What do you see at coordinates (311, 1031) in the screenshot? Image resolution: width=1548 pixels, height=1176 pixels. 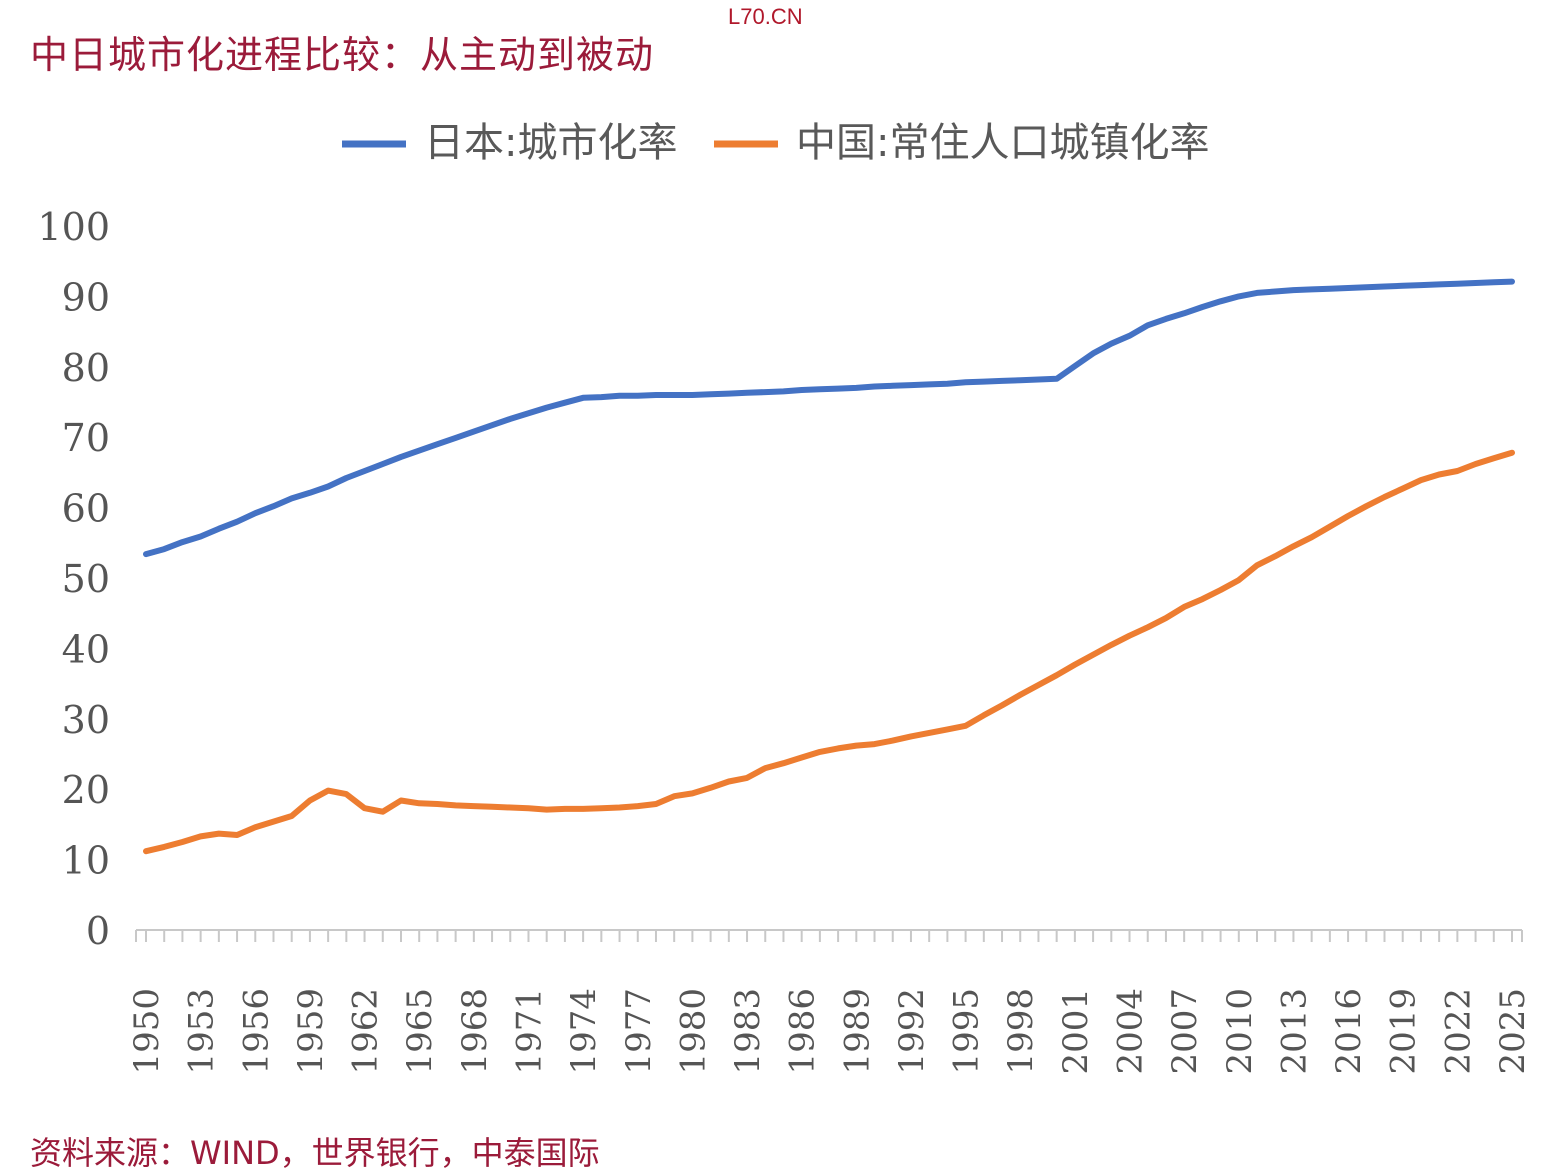 I see `x-tick-label: 1959` at bounding box center [311, 1031].